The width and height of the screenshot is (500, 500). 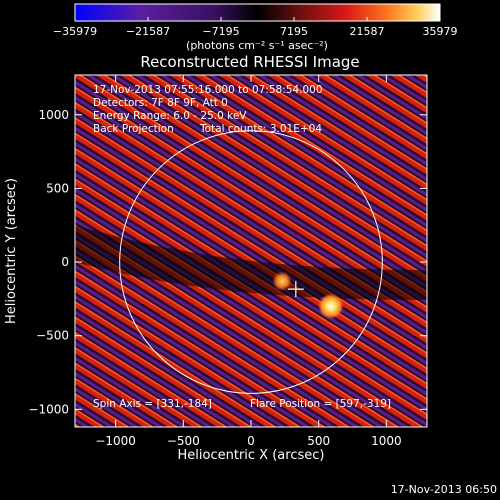 What do you see at coordinates (330, 306) in the screenshot?
I see `bright-source-max` at bounding box center [330, 306].